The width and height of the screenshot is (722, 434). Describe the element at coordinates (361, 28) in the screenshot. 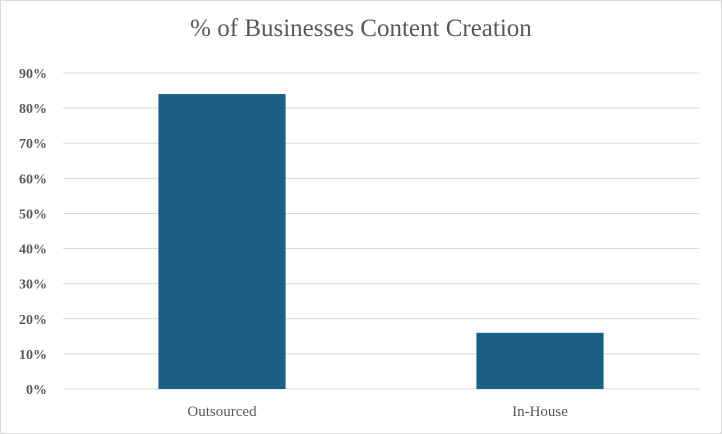

I see `chart-title: % of Businesses Content Creation` at that location.